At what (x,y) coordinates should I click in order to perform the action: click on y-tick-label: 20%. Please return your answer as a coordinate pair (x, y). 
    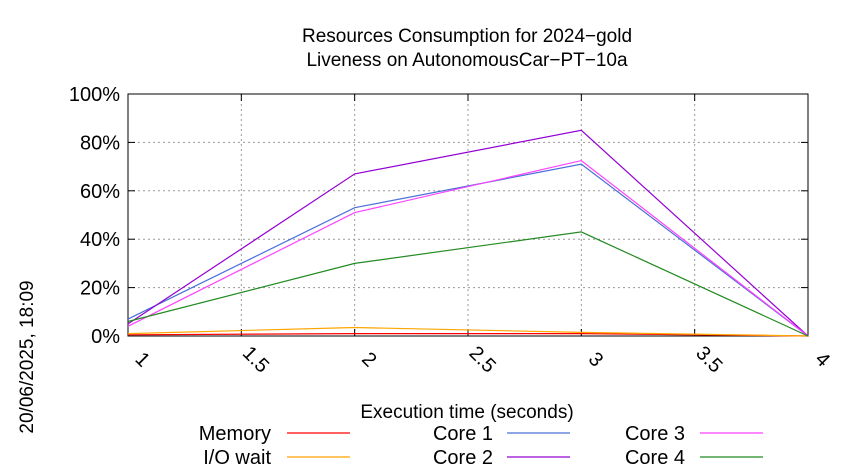
    Looking at the image, I should click on (100, 289).